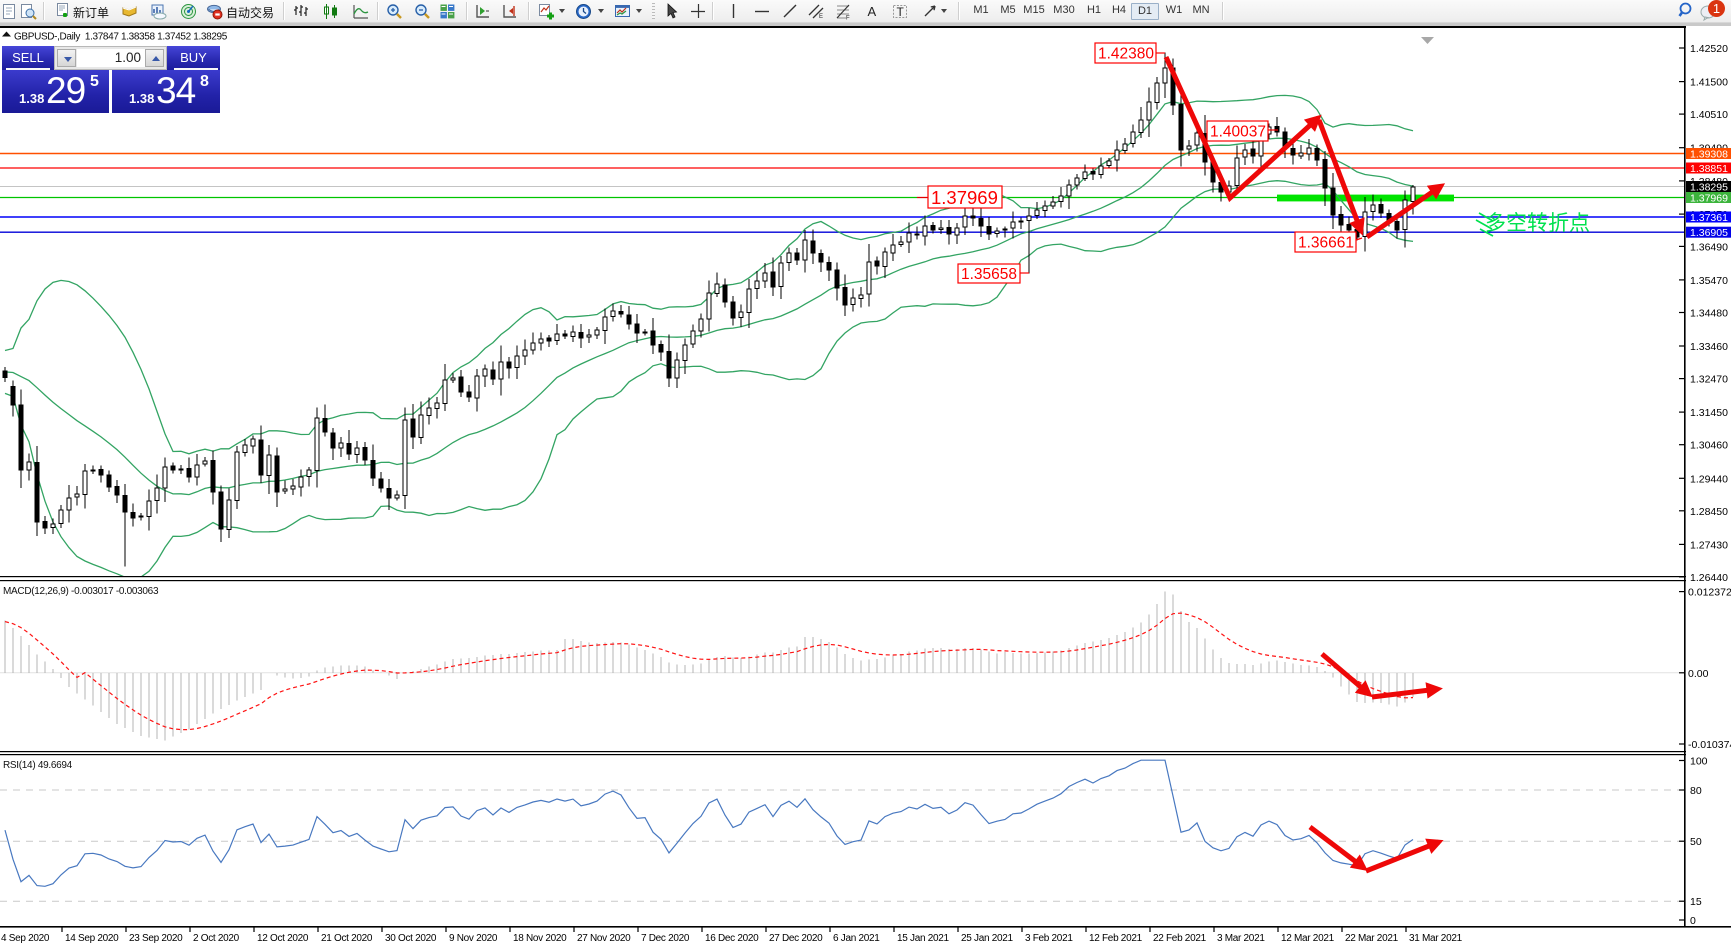  I want to click on svg-text: 2 Oct 2020, so click(216, 938).